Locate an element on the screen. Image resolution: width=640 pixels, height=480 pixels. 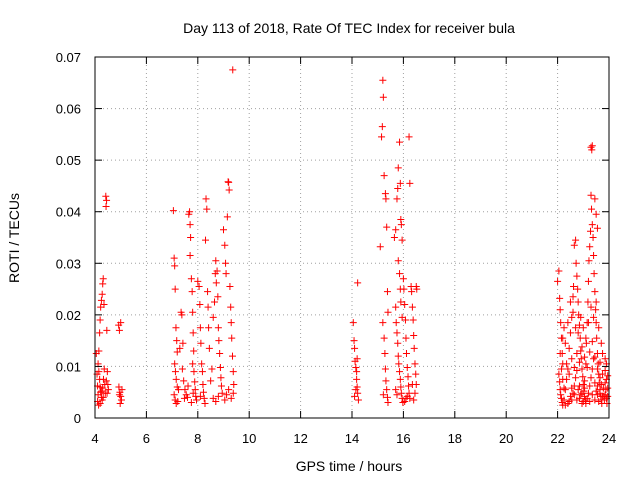
x-tick-label: 16 is located at coordinates (403, 438).